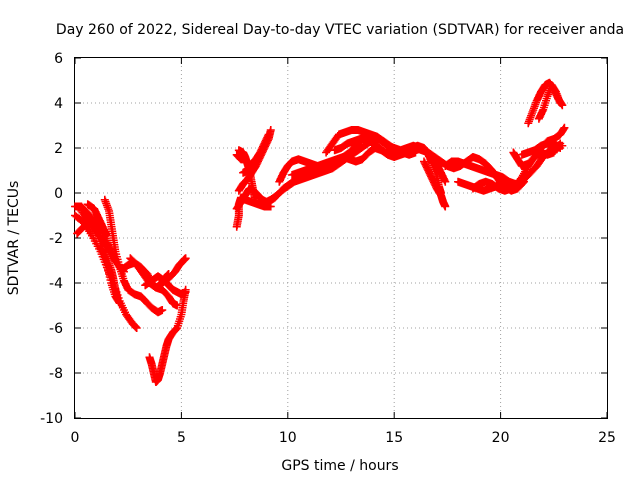 This screenshot has height=480, width=640. What do you see at coordinates (56, 329) in the screenshot?
I see `y-tick-label: -6` at bounding box center [56, 329].